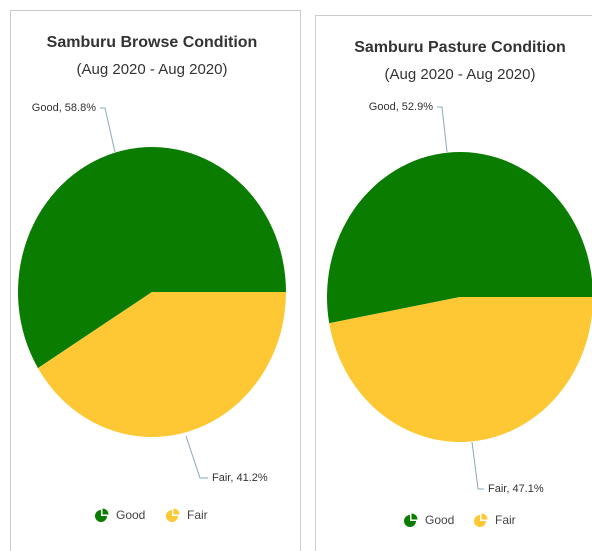 This screenshot has width=592, height=551. I want to click on data-label: Fair, 41.2%, so click(240, 478).